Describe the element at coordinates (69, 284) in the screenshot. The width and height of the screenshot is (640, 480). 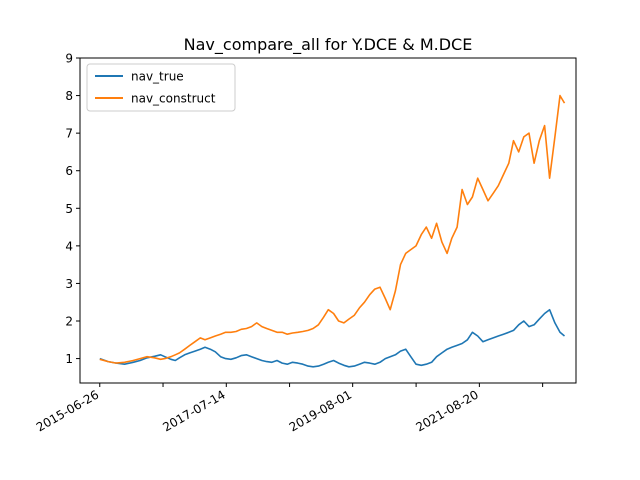
I see `y-tick-label: 3` at that location.